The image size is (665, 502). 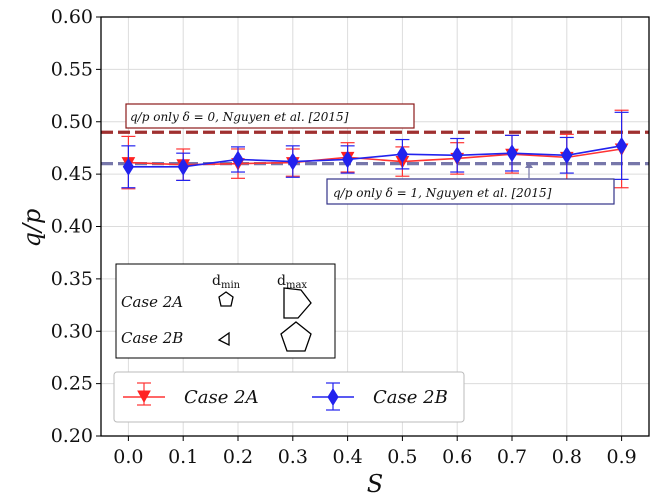 I want to click on x-tick-label: 0.5, so click(x=402, y=457).